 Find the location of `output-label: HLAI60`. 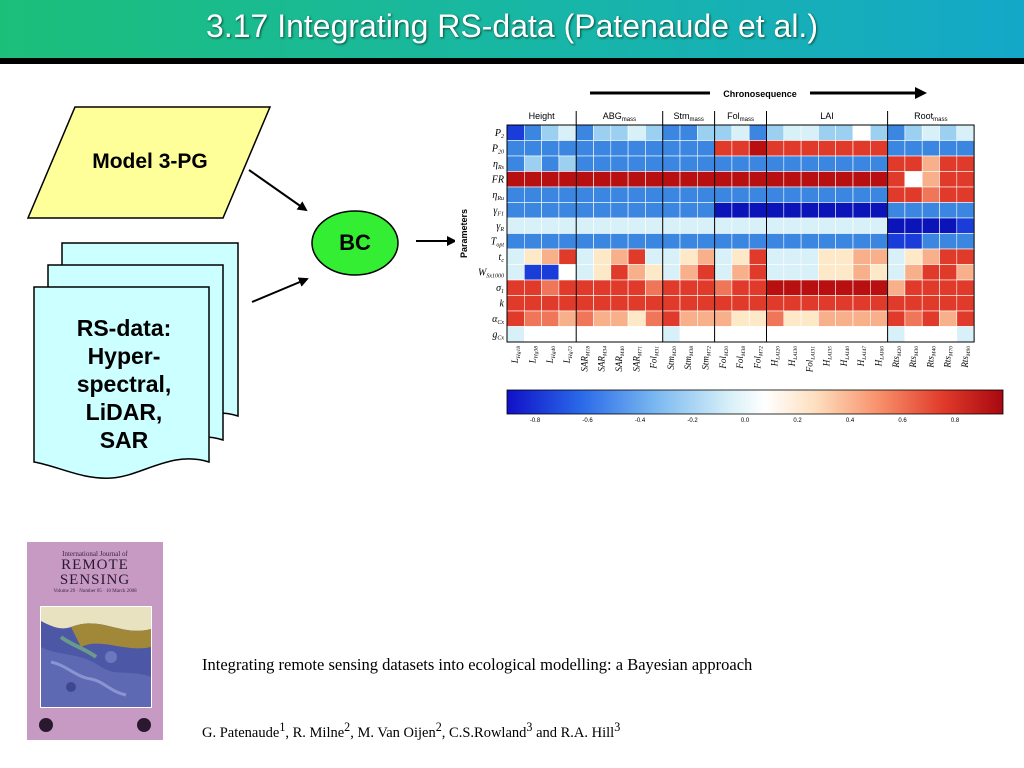

output-label: HLAI60 is located at coordinates (880, 357).